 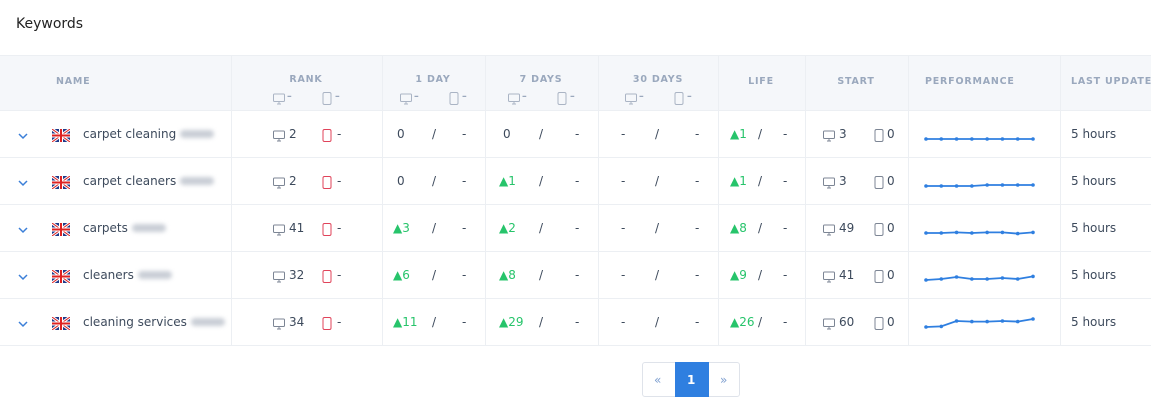 I want to click on column-header: LIFE, so click(x=761, y=81).